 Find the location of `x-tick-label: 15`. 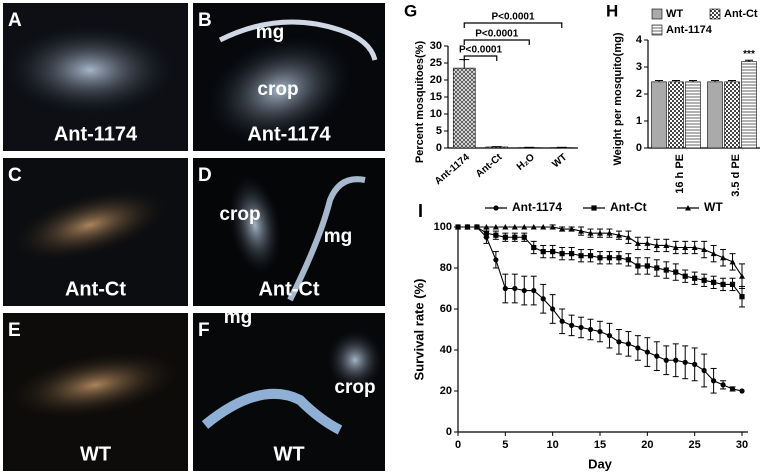

x-tick-label: 15 is located at coordinates (600, 445).